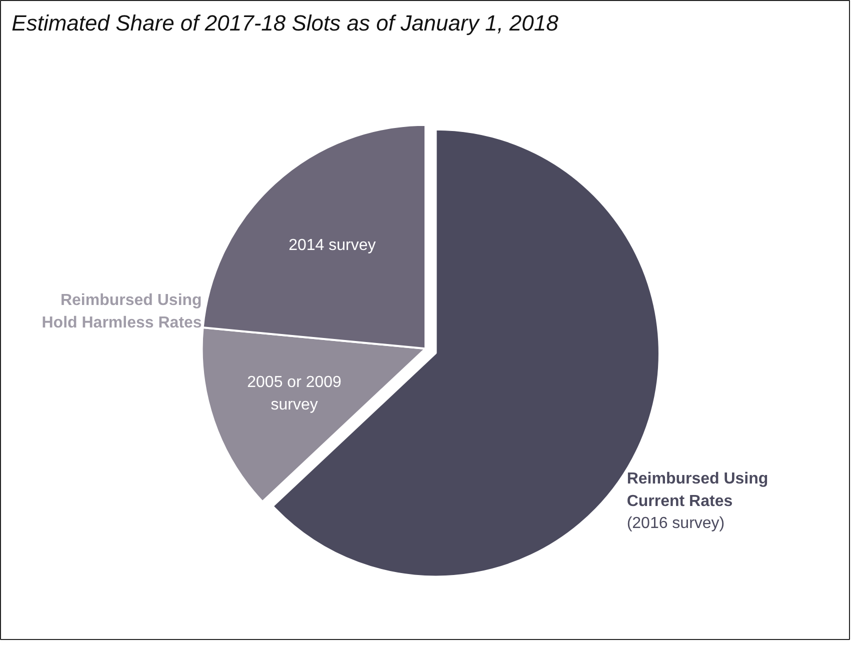 This screenshot has width=857, height=648. I want to click on chart-title: Estimated Share of 2017-18 Slots as of January 1, 2018, so click(286, 23).